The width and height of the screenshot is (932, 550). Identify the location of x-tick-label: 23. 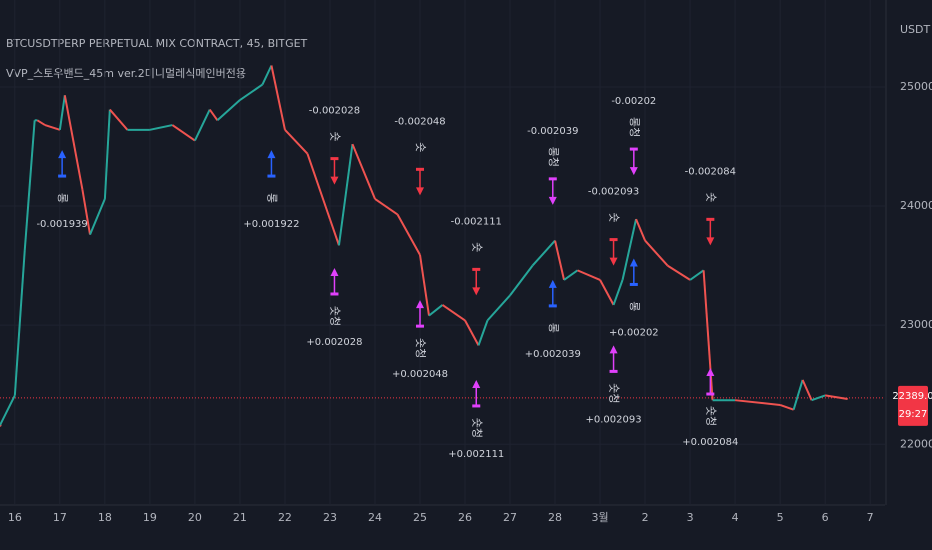
(330, 517).